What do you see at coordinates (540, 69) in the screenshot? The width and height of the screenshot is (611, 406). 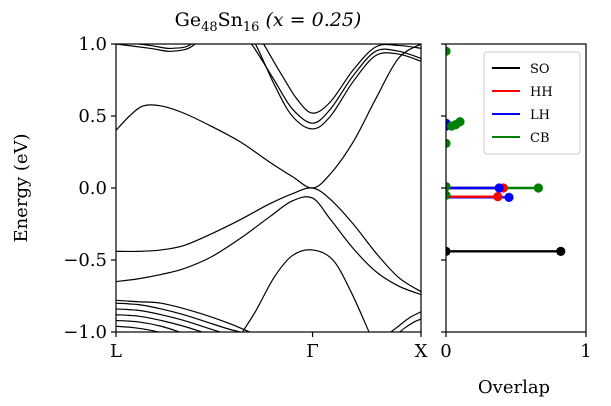 I see `legend-label: SO` at bounding box center [540, 69].